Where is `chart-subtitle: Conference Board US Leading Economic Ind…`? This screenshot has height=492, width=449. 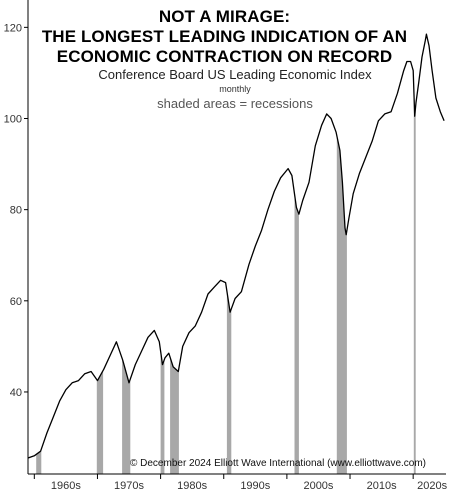
chart-subtitle: Conference Board US Leading Economic Ind… is located at coordinates (235, 74).